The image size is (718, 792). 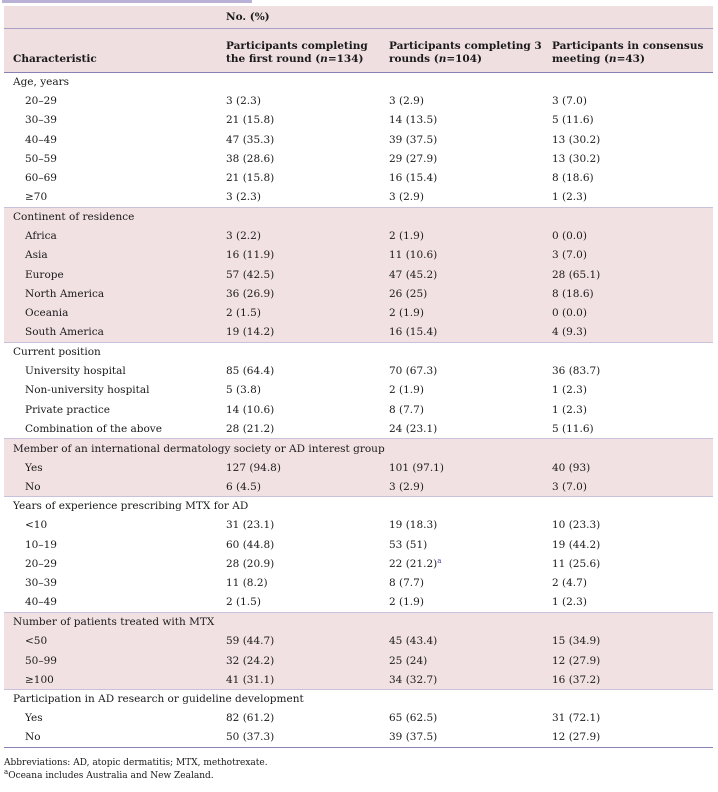 I want to click on value-text: 127 (94.8), so click(x=253, y=467).